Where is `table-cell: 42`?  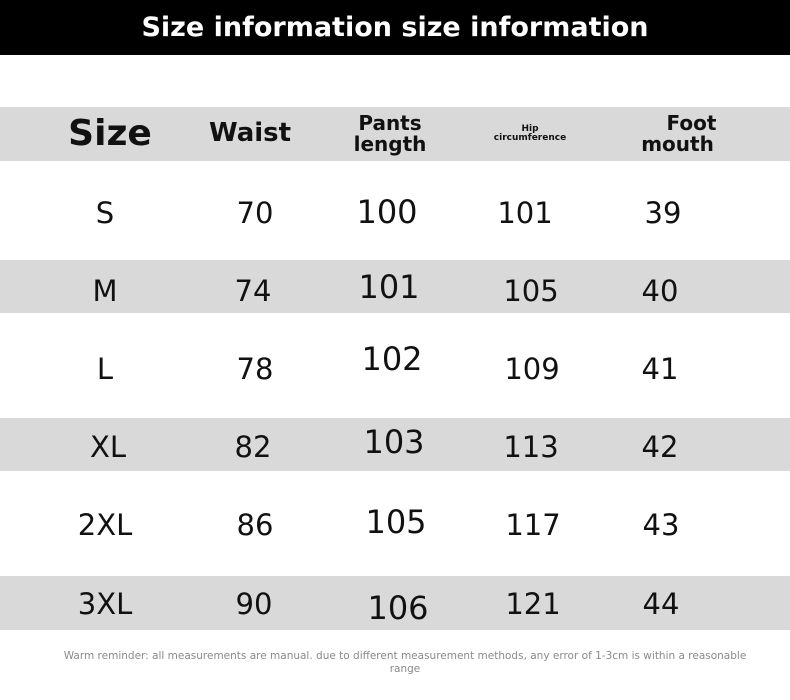
table-cell: 42 is located at coordinates (660, 447).